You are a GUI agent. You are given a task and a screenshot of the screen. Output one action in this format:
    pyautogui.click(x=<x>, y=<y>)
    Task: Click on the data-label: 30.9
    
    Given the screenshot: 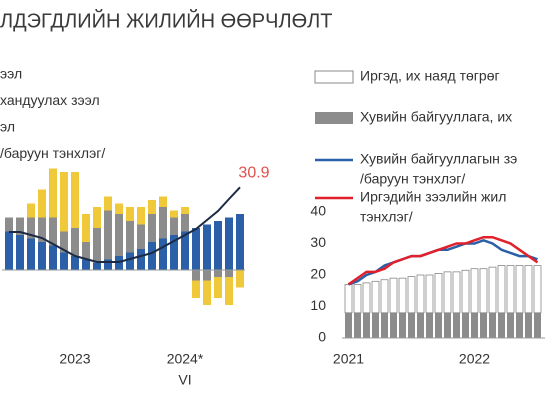 What is the action you would take?
    pyautogui.click(x=253, y=173)
    